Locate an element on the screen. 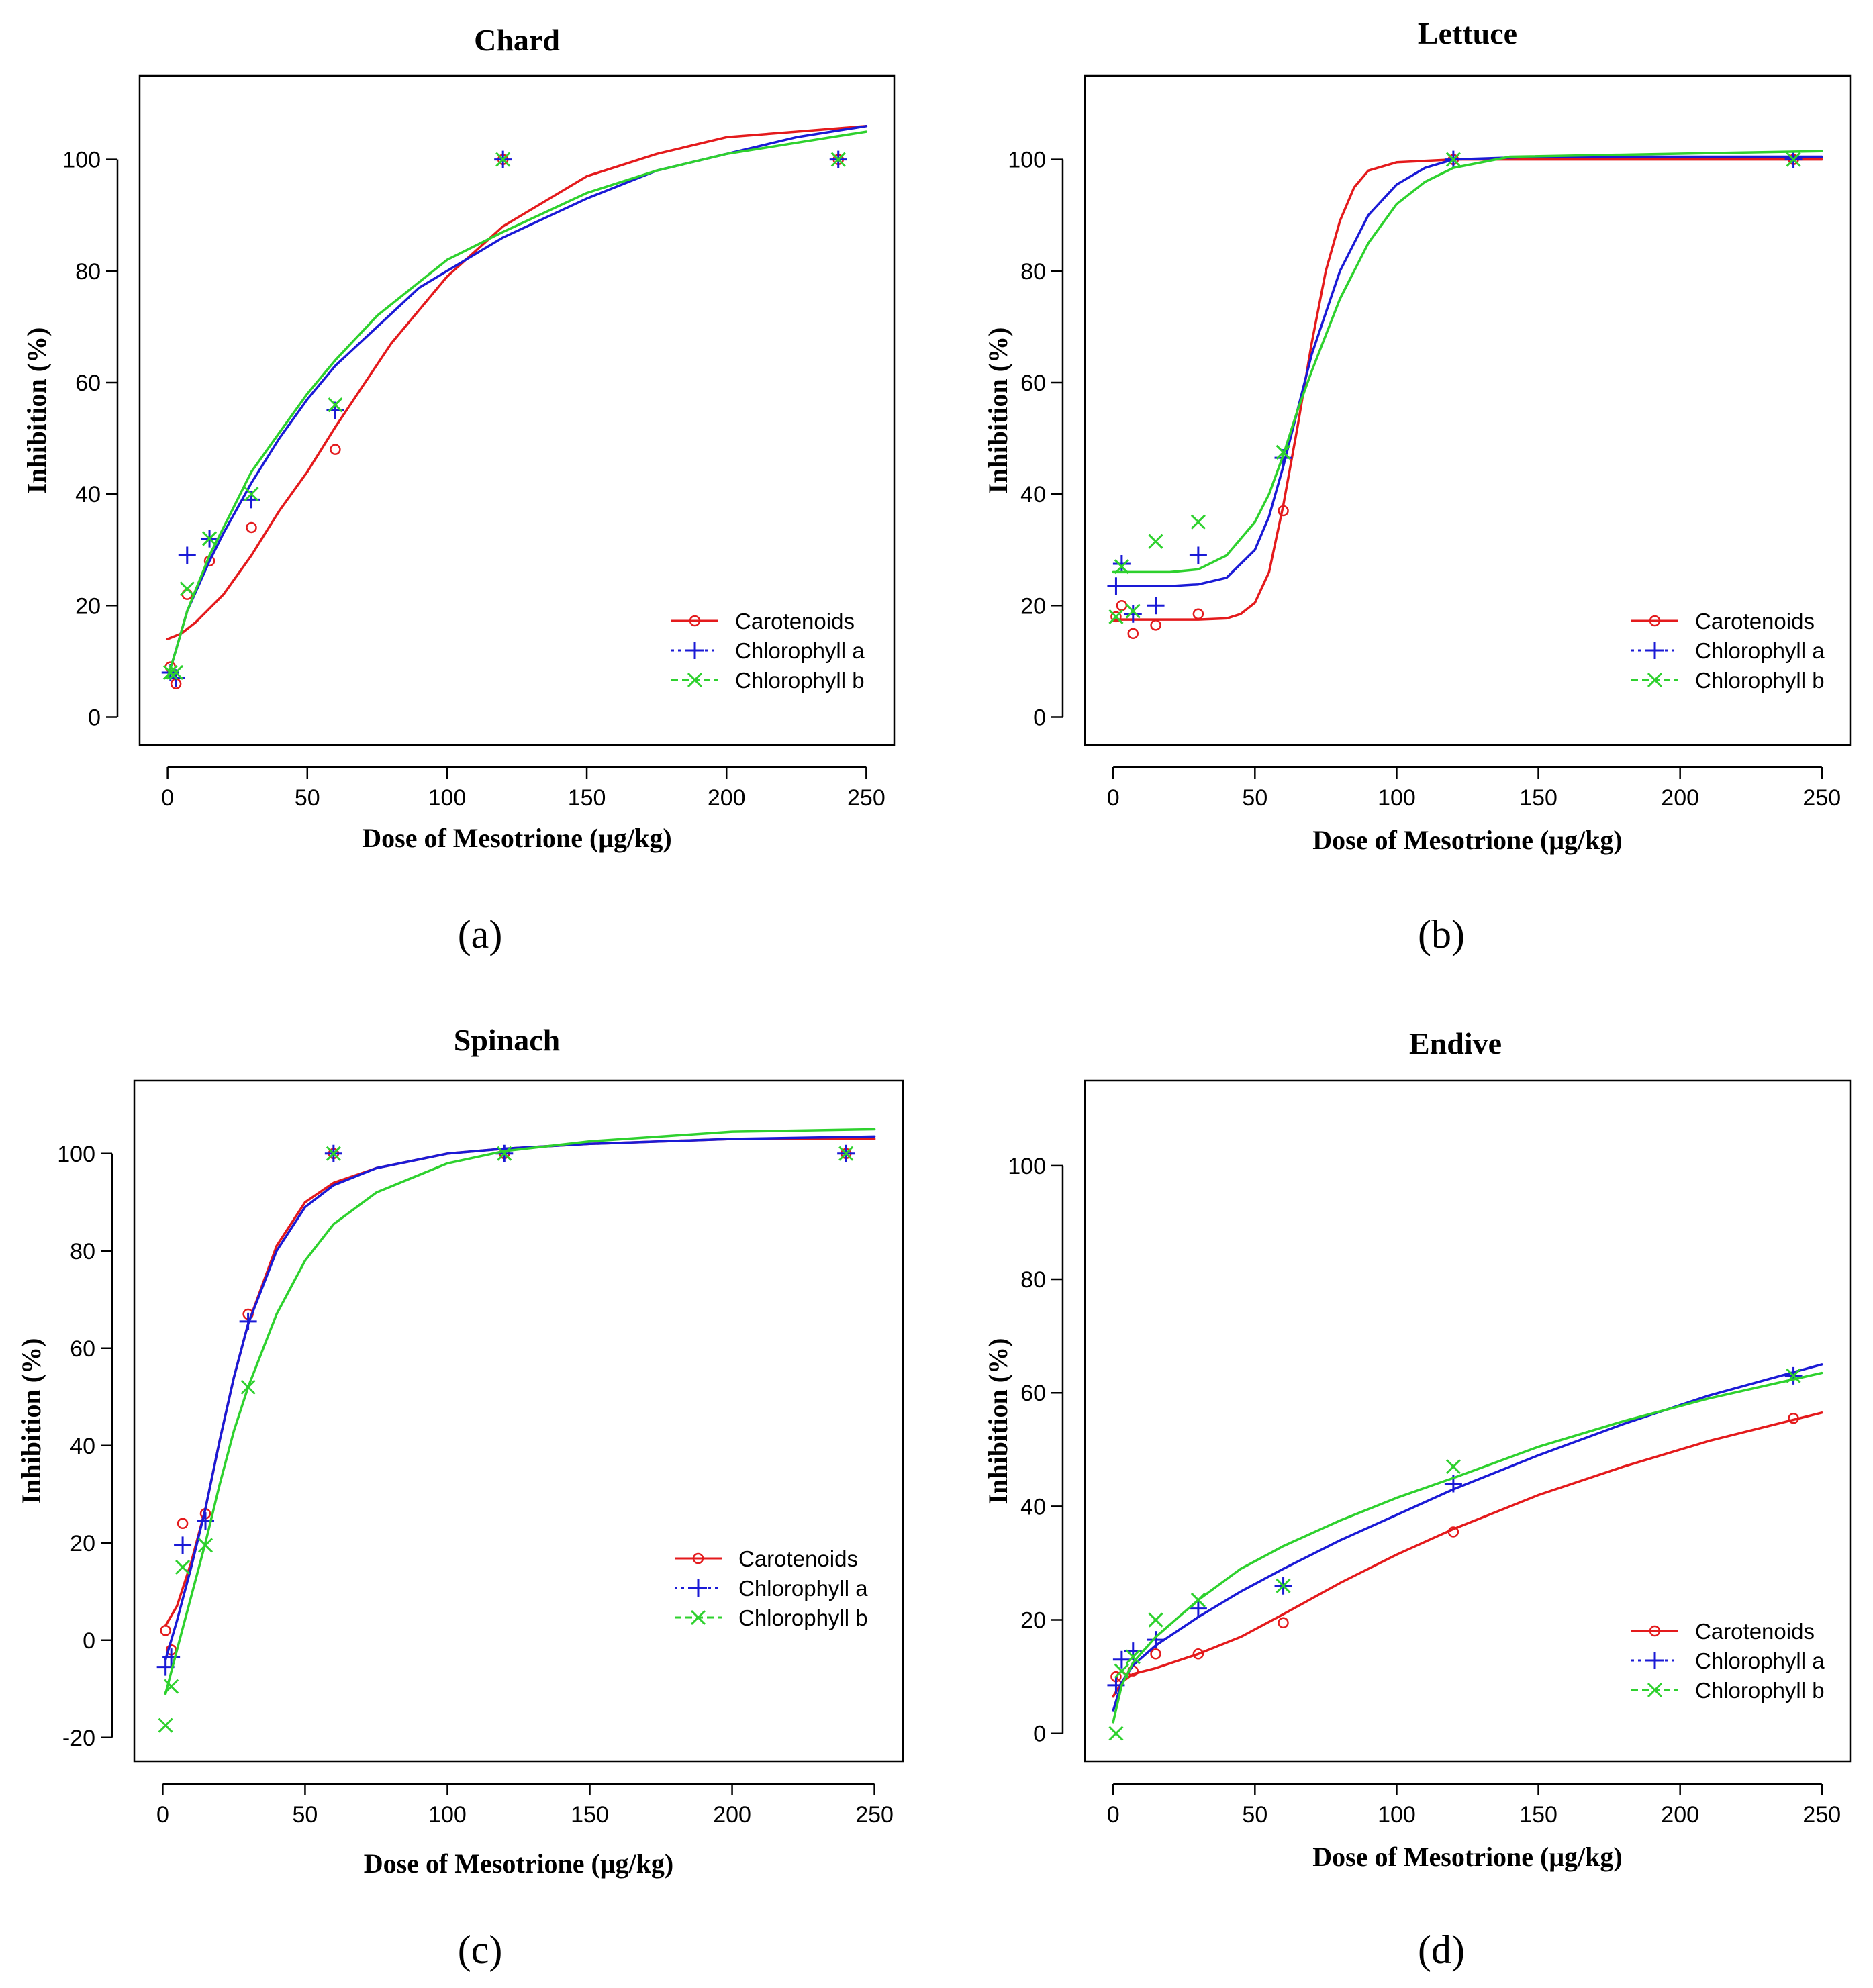 The height and width of the screenshot is (1988, 1873). chart-title: Chard is located at coordinates (517, 40).